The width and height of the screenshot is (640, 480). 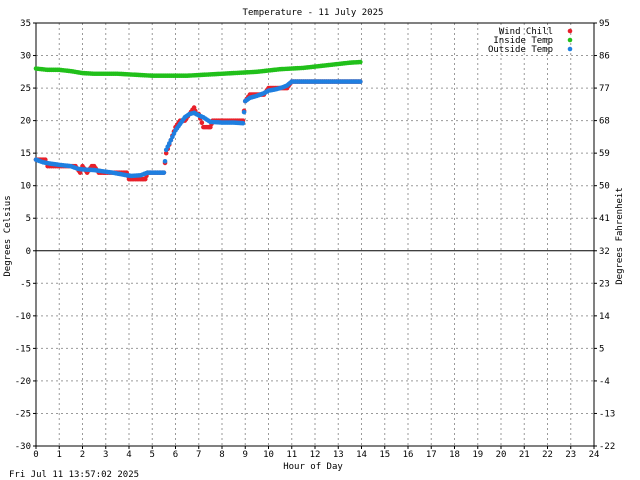 I want to click on x-tick-label: 18, so click(x=454, y=455).